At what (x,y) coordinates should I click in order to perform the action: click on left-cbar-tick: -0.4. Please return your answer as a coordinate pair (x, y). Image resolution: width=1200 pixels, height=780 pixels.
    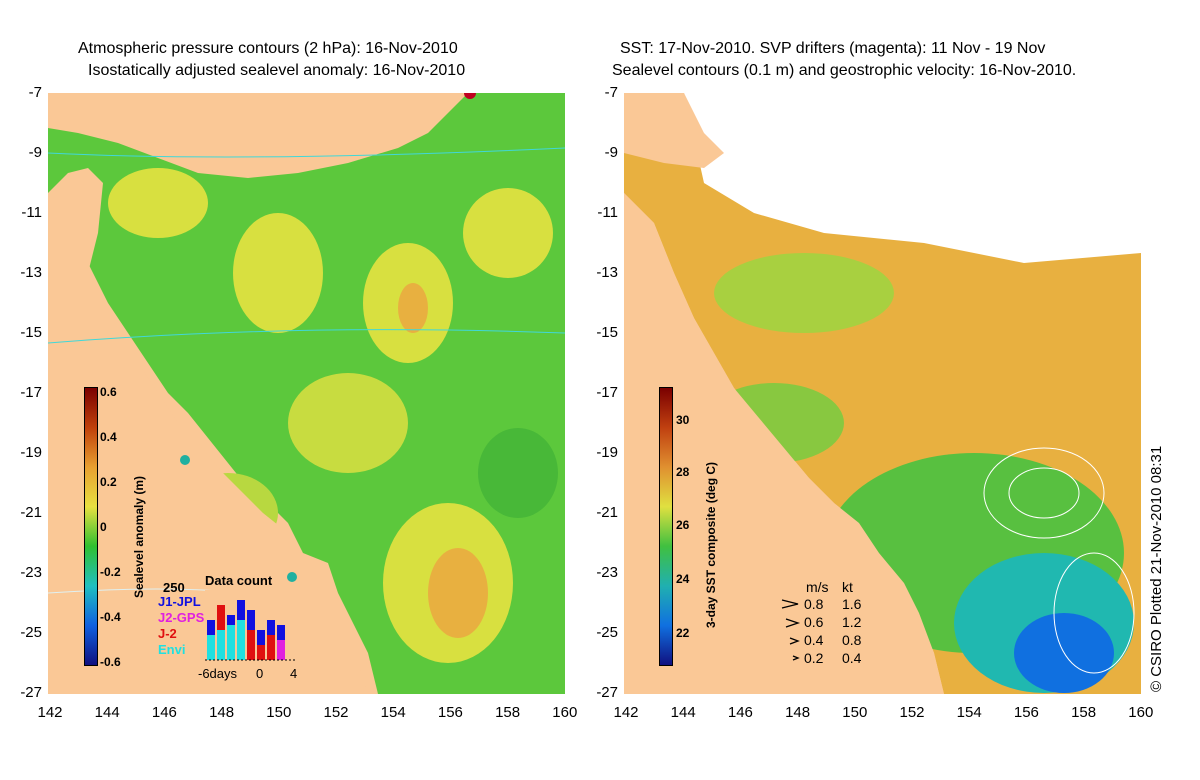
    Looking at the image, I should click on (110, 617).